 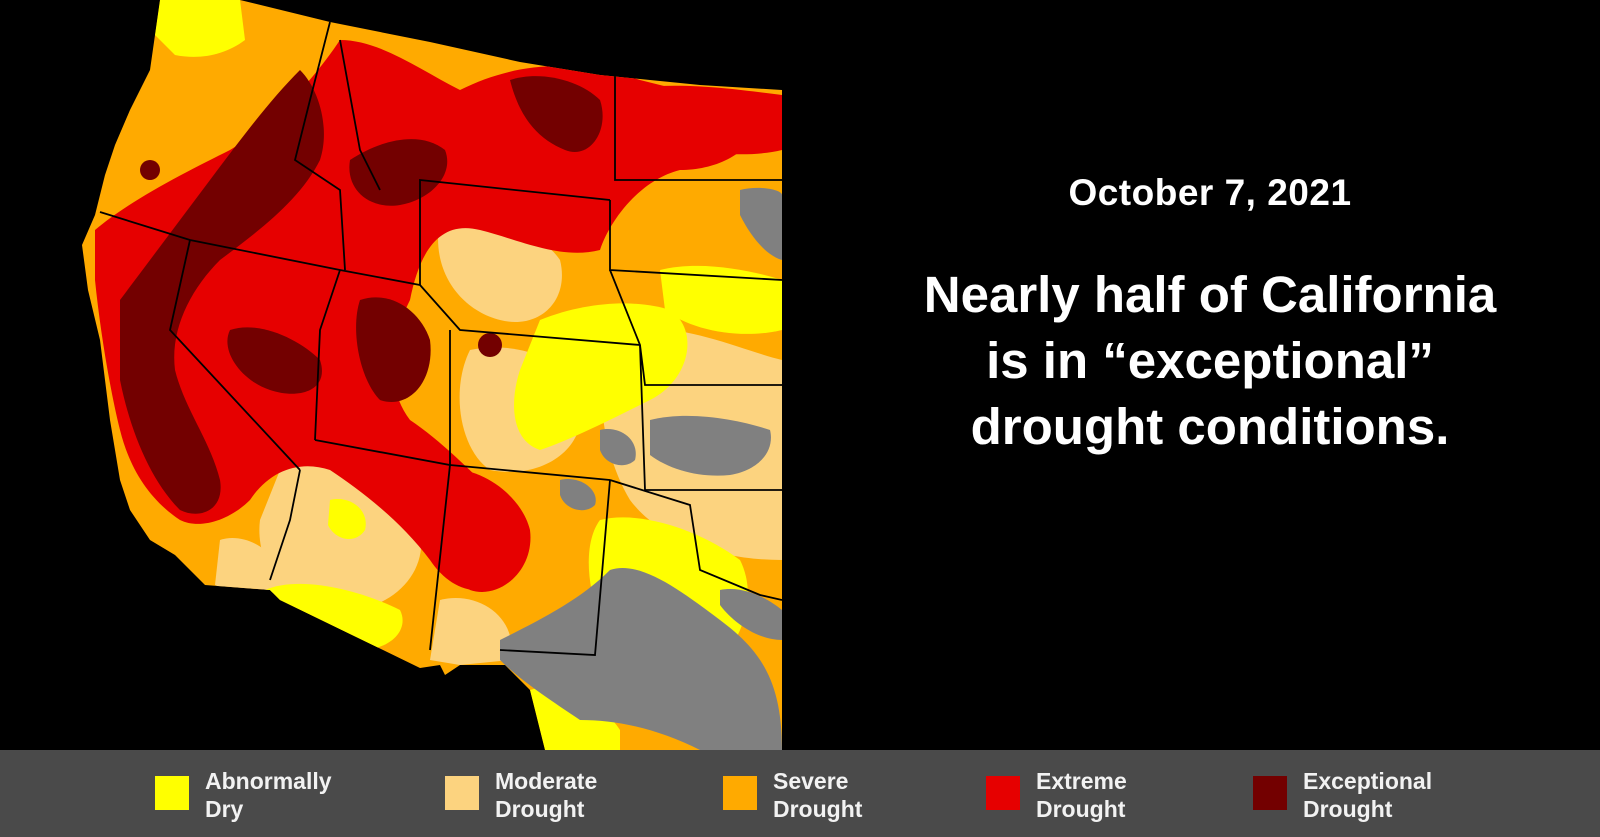 I want to click on legend-label-line1: Severe, so click(x=811, y=781).